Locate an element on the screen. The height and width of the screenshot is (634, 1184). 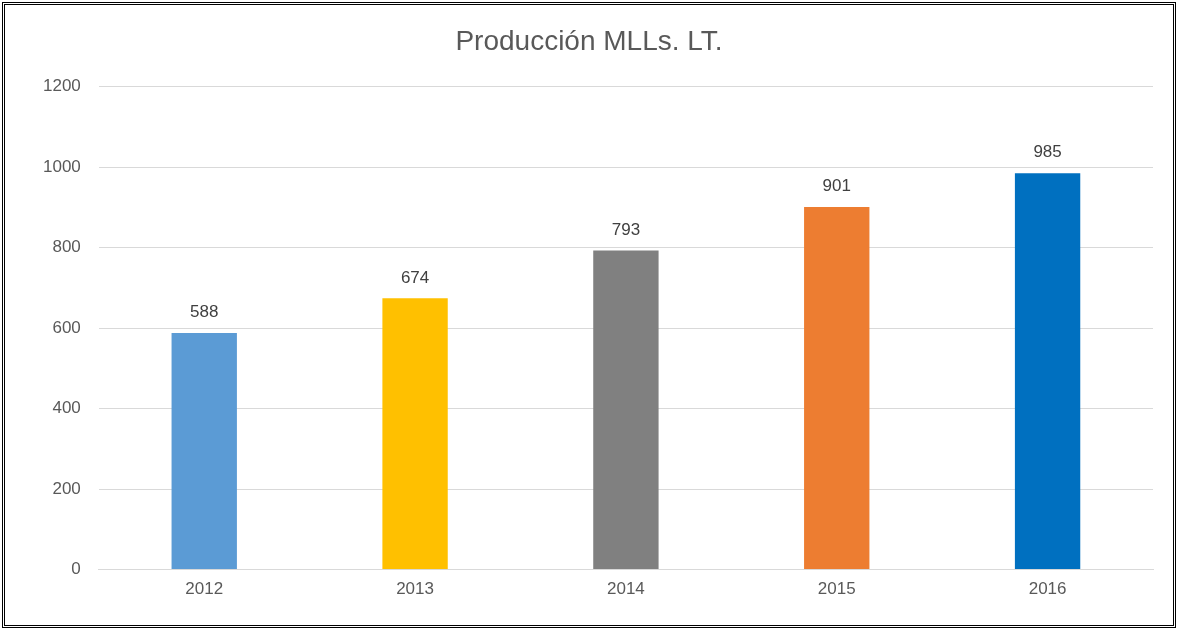
chart-title: Producción MLLs. LT. is located at coordinates (589, 40).